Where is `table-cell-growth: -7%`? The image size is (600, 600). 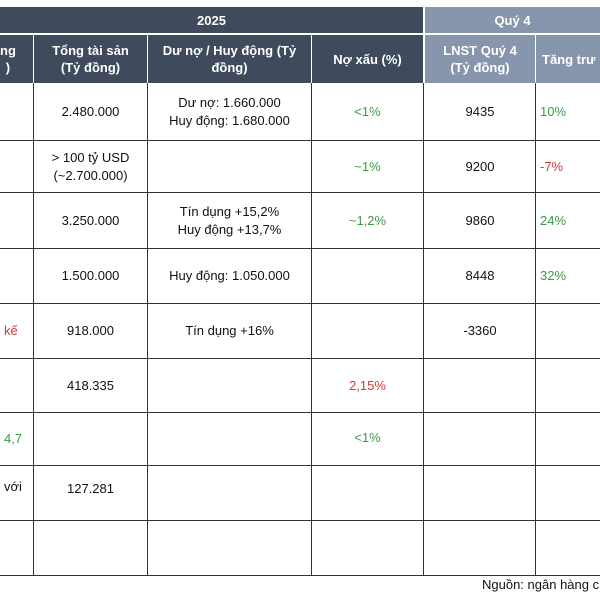
table-cell-growth: -7% is located at coordinates (552, 166).